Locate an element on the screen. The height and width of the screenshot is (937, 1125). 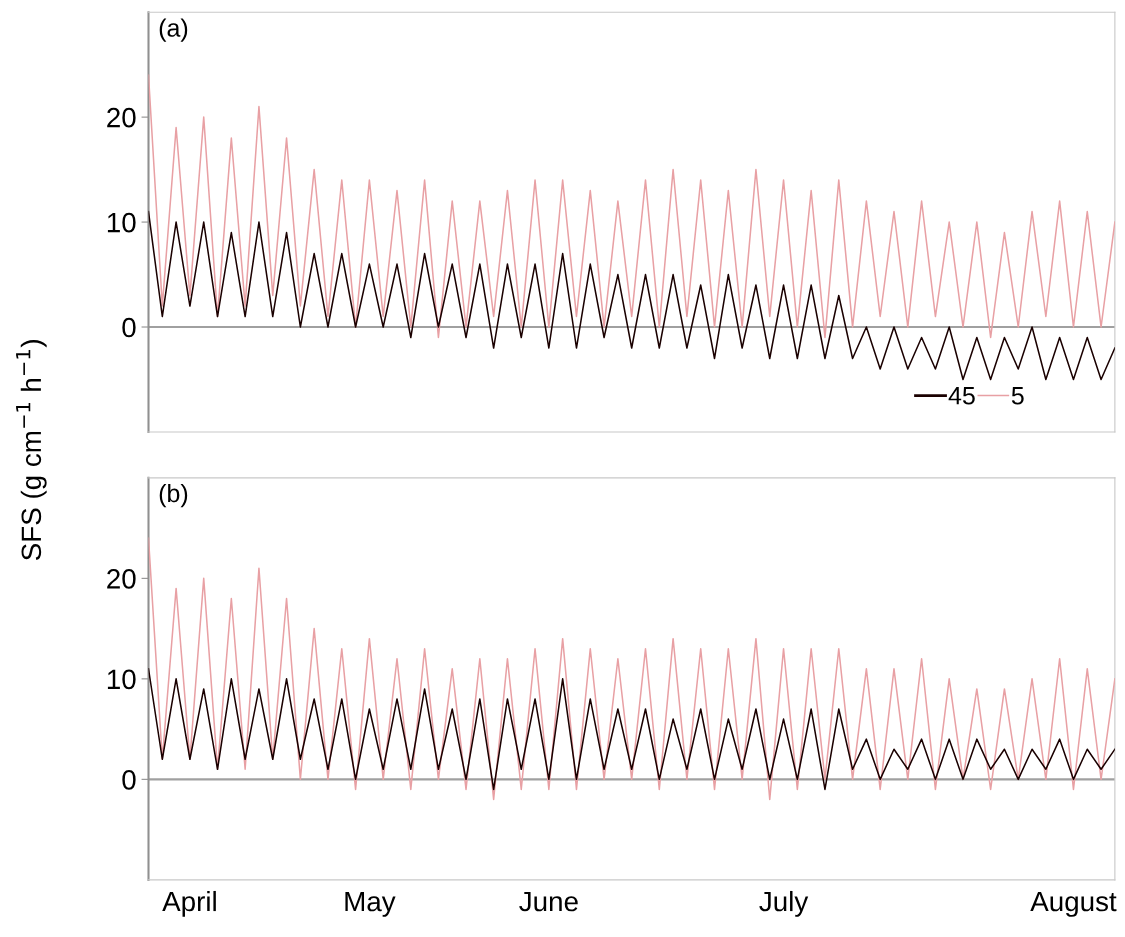
x-tick-label: June is located at coordinates (548, 901).